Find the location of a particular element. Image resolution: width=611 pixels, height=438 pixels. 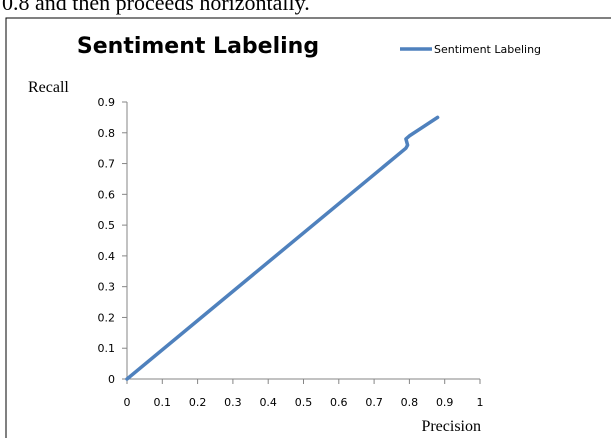

y-axis-label: Recall is located at coordinates (48, 87).